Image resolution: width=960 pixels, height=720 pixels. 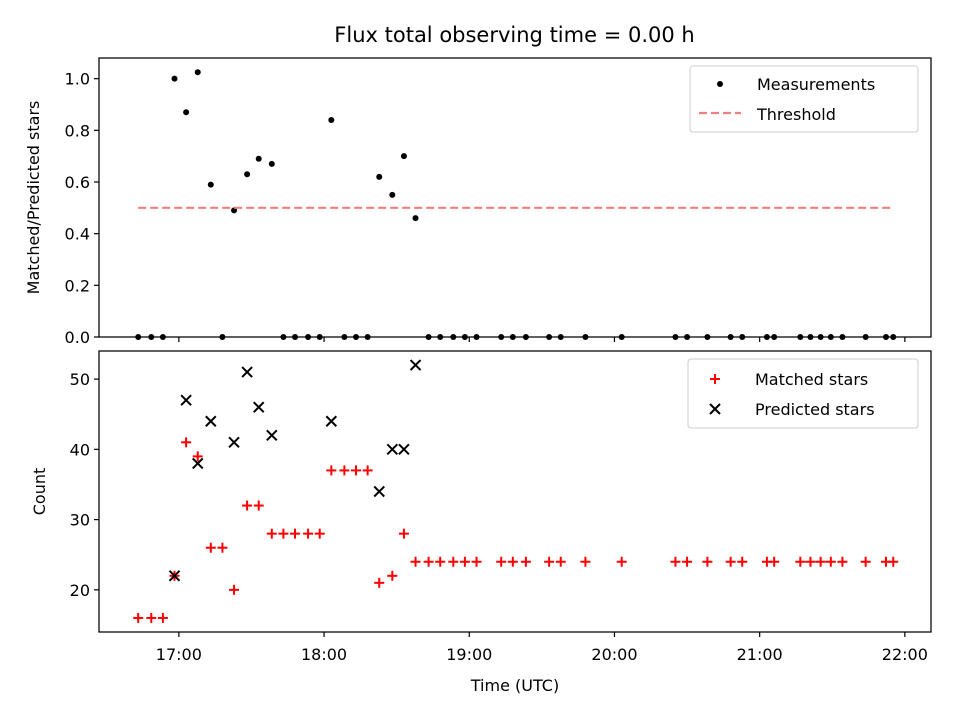 What do you see at coordinates (715, 379) in the screenshot?
I see `legend-marker-matched-stars` at bounding box center [715, 379].